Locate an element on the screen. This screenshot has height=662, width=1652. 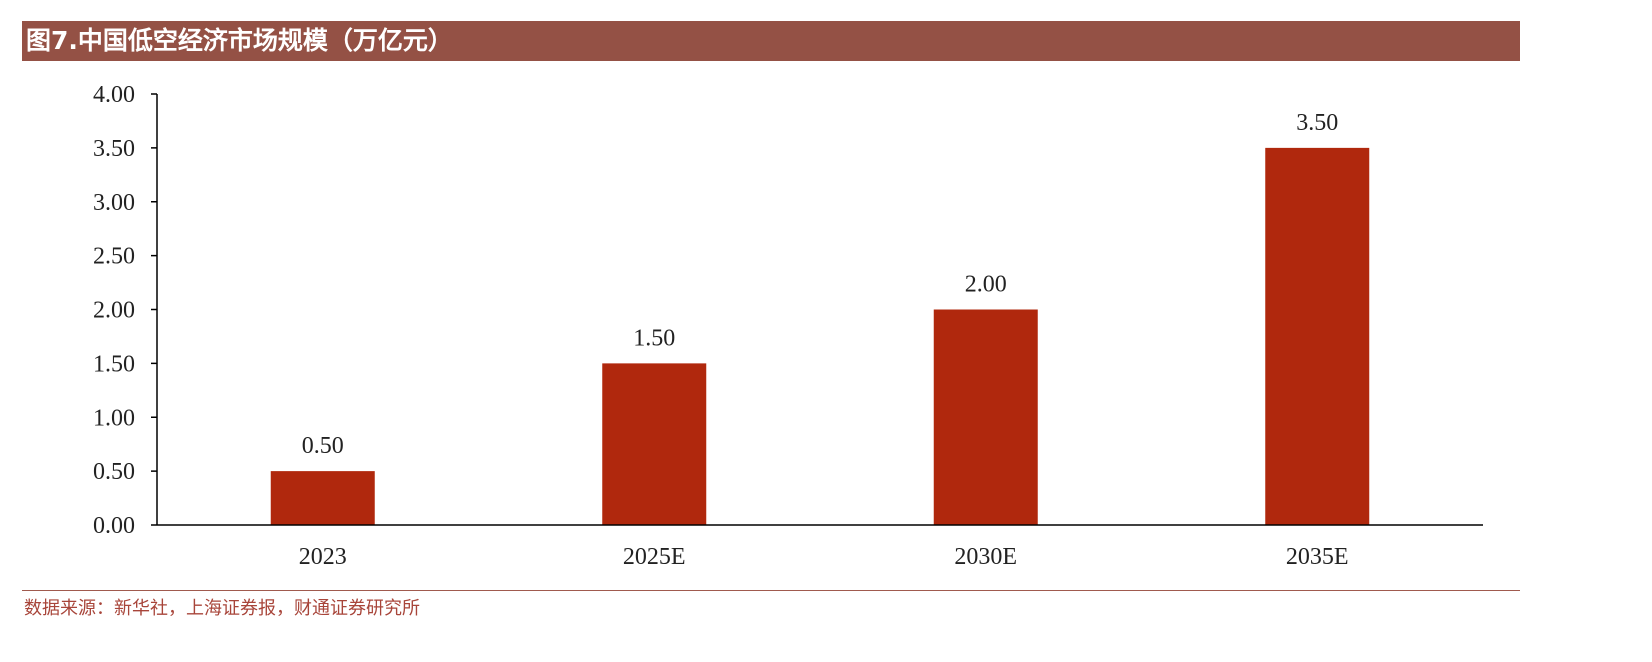
source-divider is located at coordinates (771, 590).